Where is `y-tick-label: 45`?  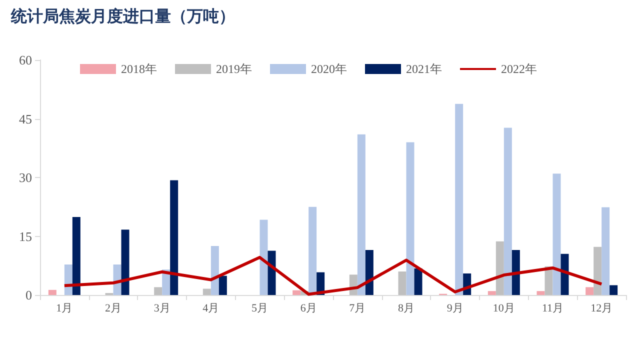
y-tick-label: 45 is located at coordinates (25, 118).